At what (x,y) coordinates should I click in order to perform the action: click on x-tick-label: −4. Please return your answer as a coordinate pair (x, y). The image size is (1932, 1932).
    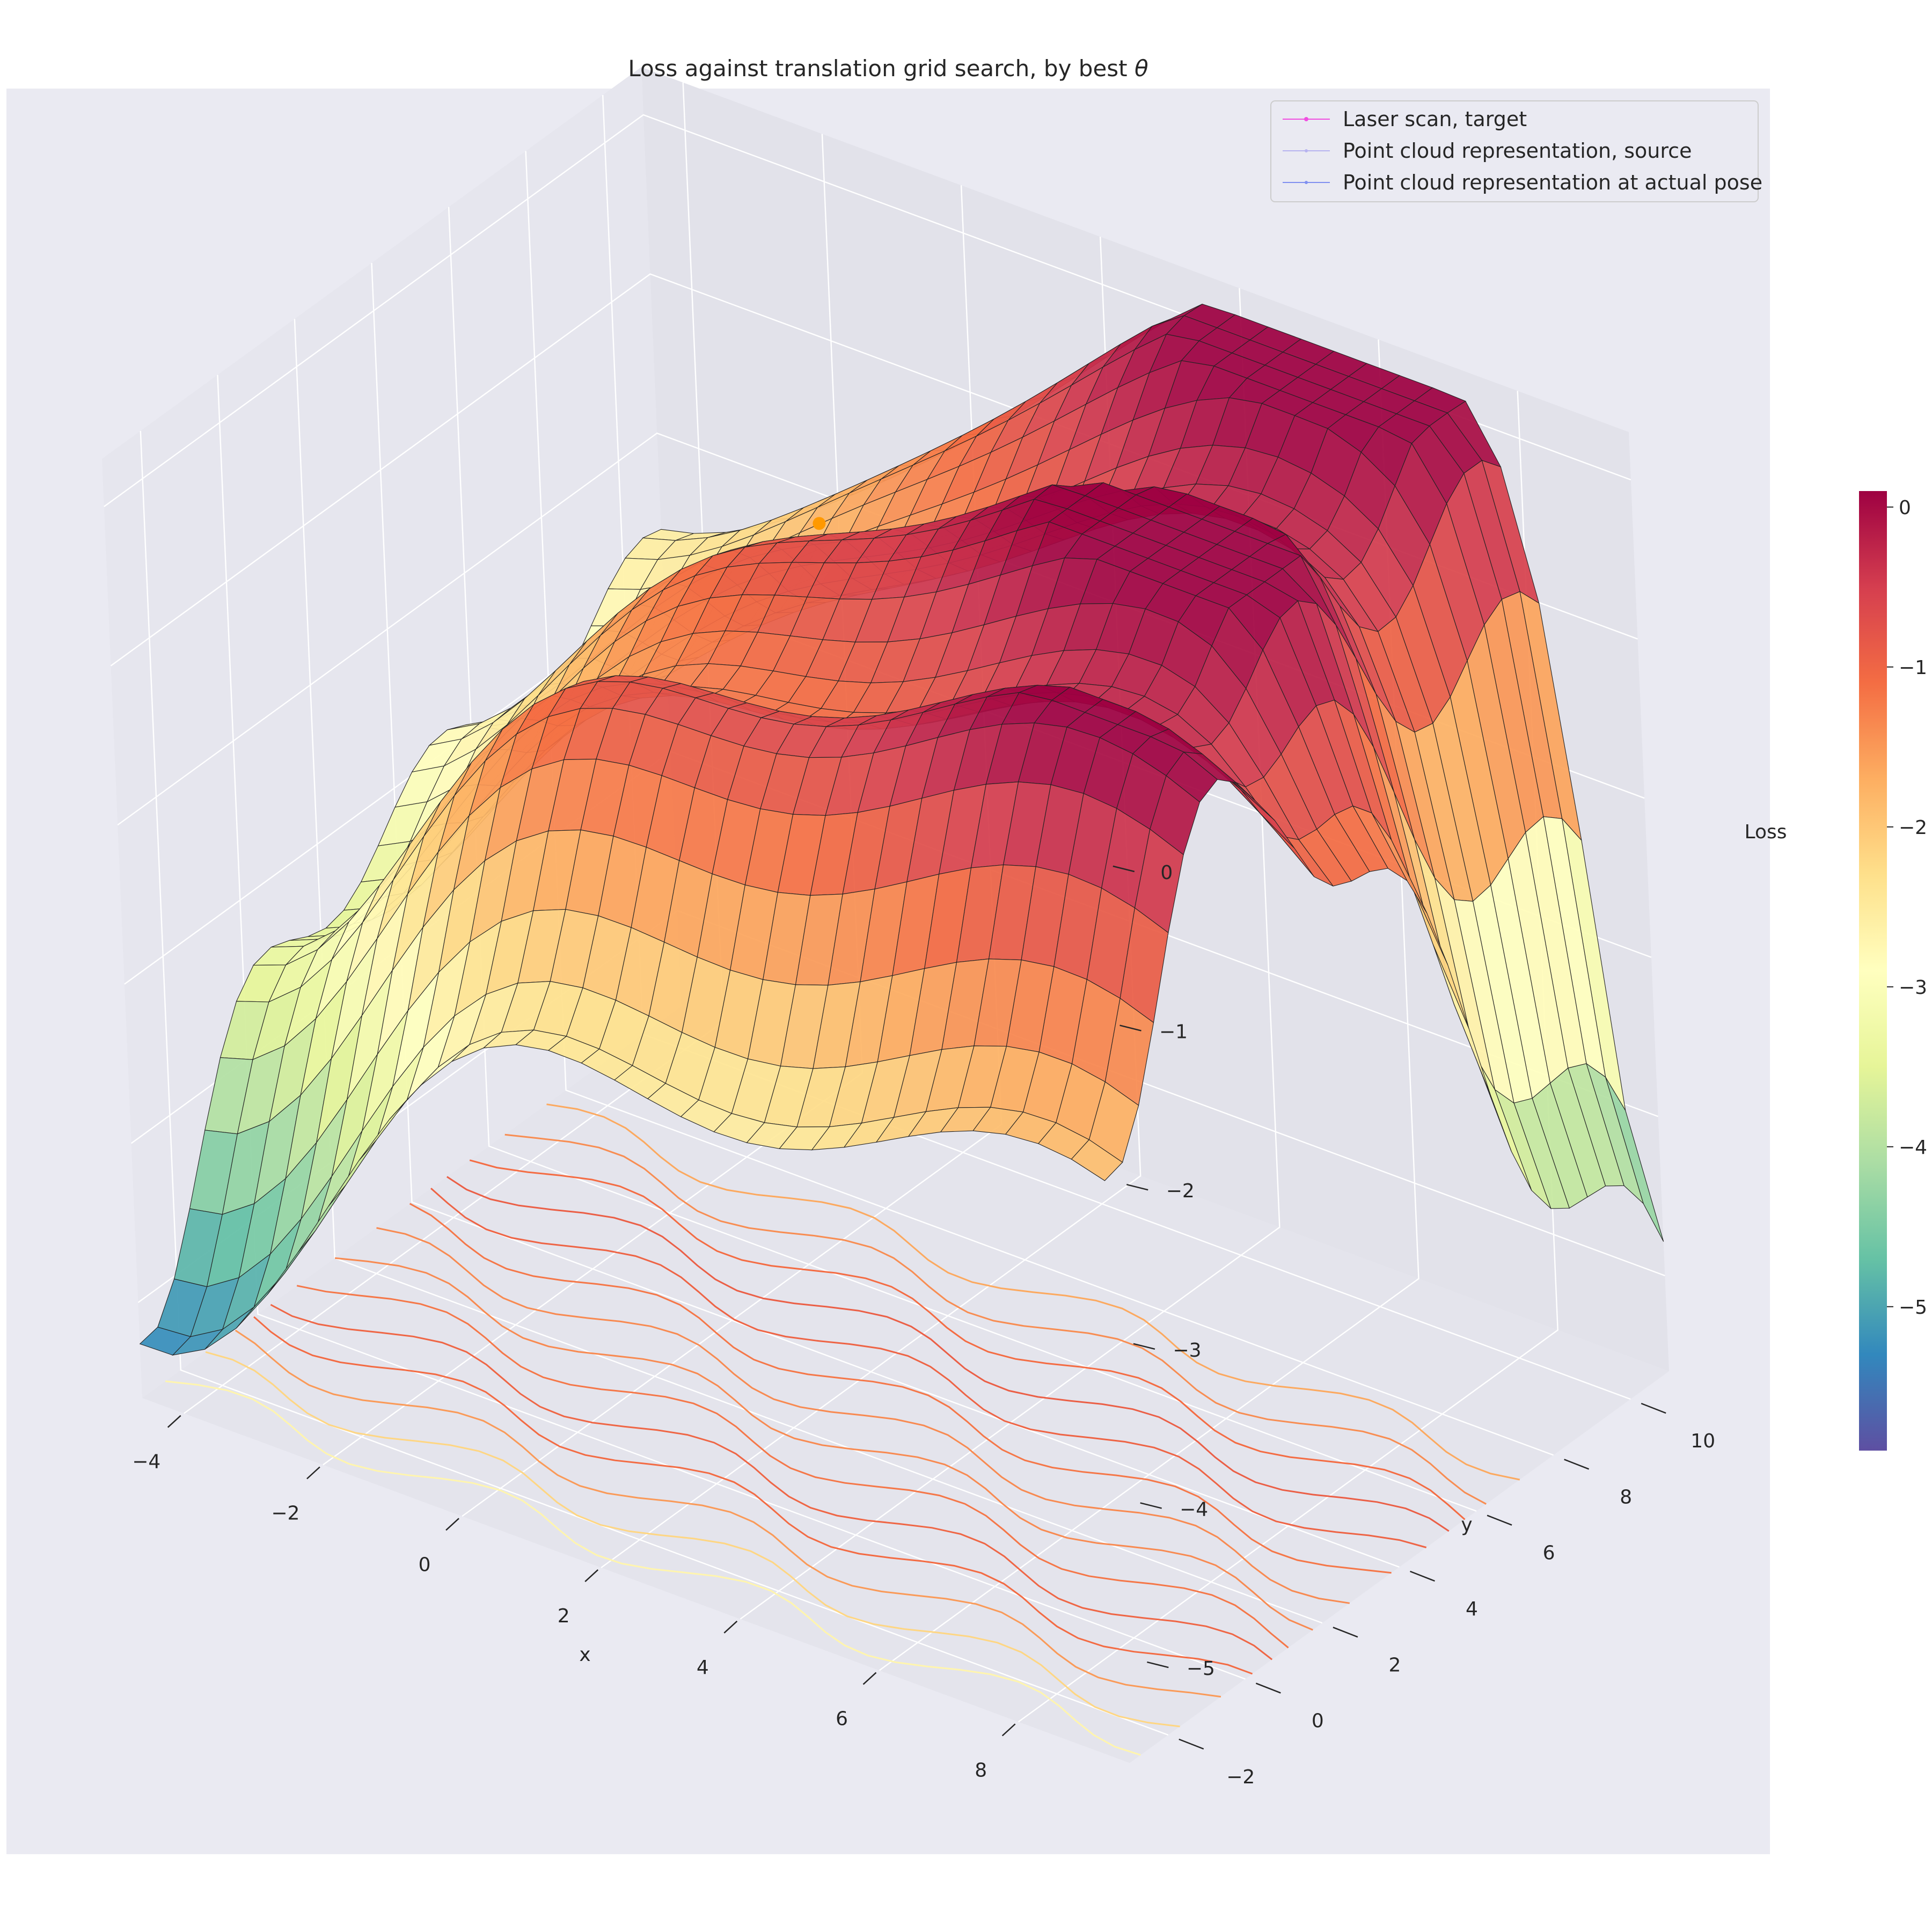
    Looking at the image, I should click on (146, 1462).